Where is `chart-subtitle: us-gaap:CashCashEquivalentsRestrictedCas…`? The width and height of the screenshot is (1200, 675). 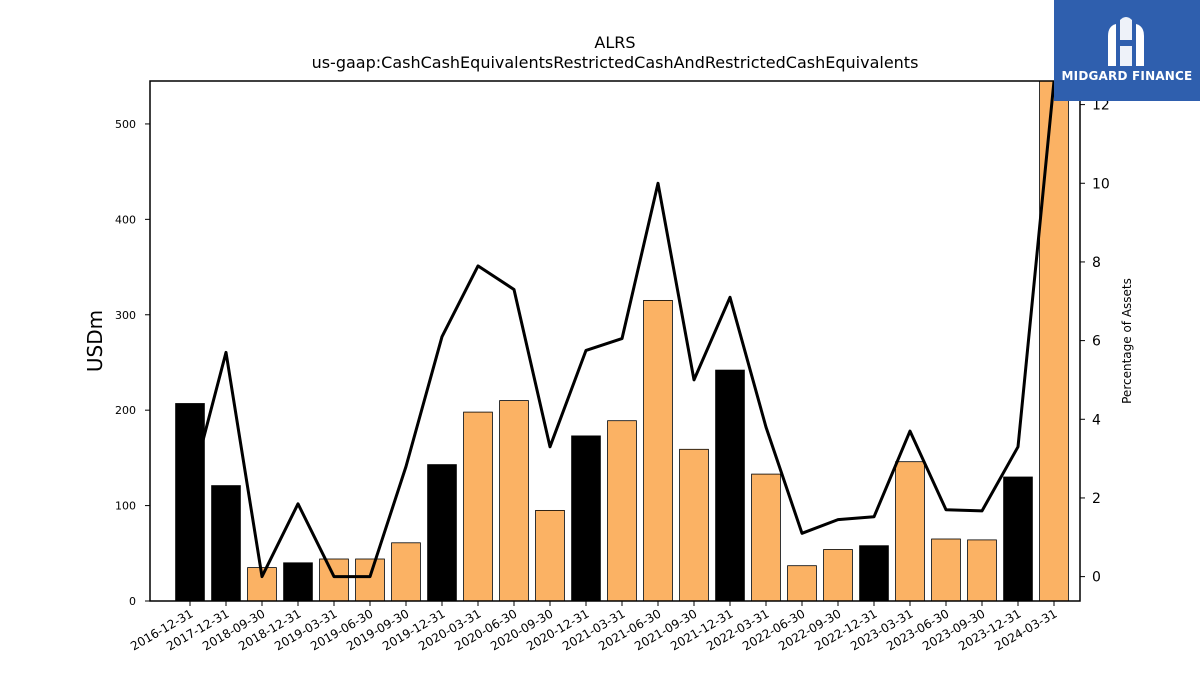 chart-subtitle: us-gaap:CashCashEquivalentsRestrictedCas… is located at coordinates (615, 62).